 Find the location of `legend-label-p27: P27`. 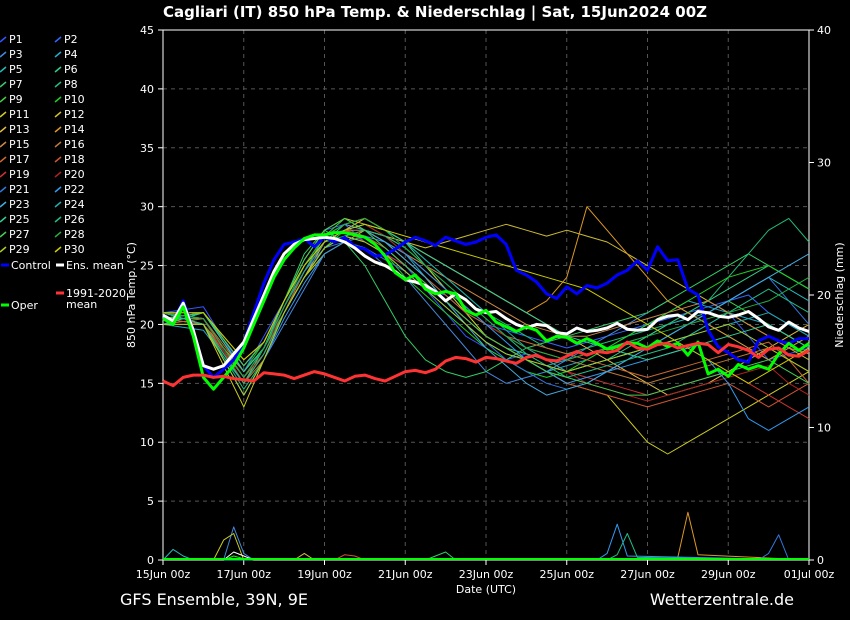

legend-label-p27: P27 is located at coordinates (19, 234).